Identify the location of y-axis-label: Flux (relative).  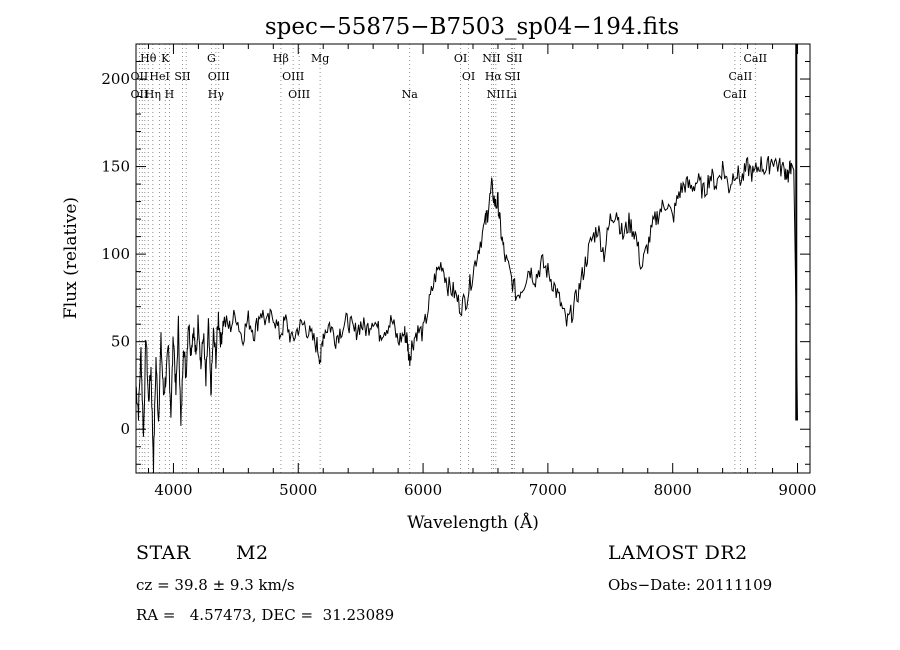
(71, 258).